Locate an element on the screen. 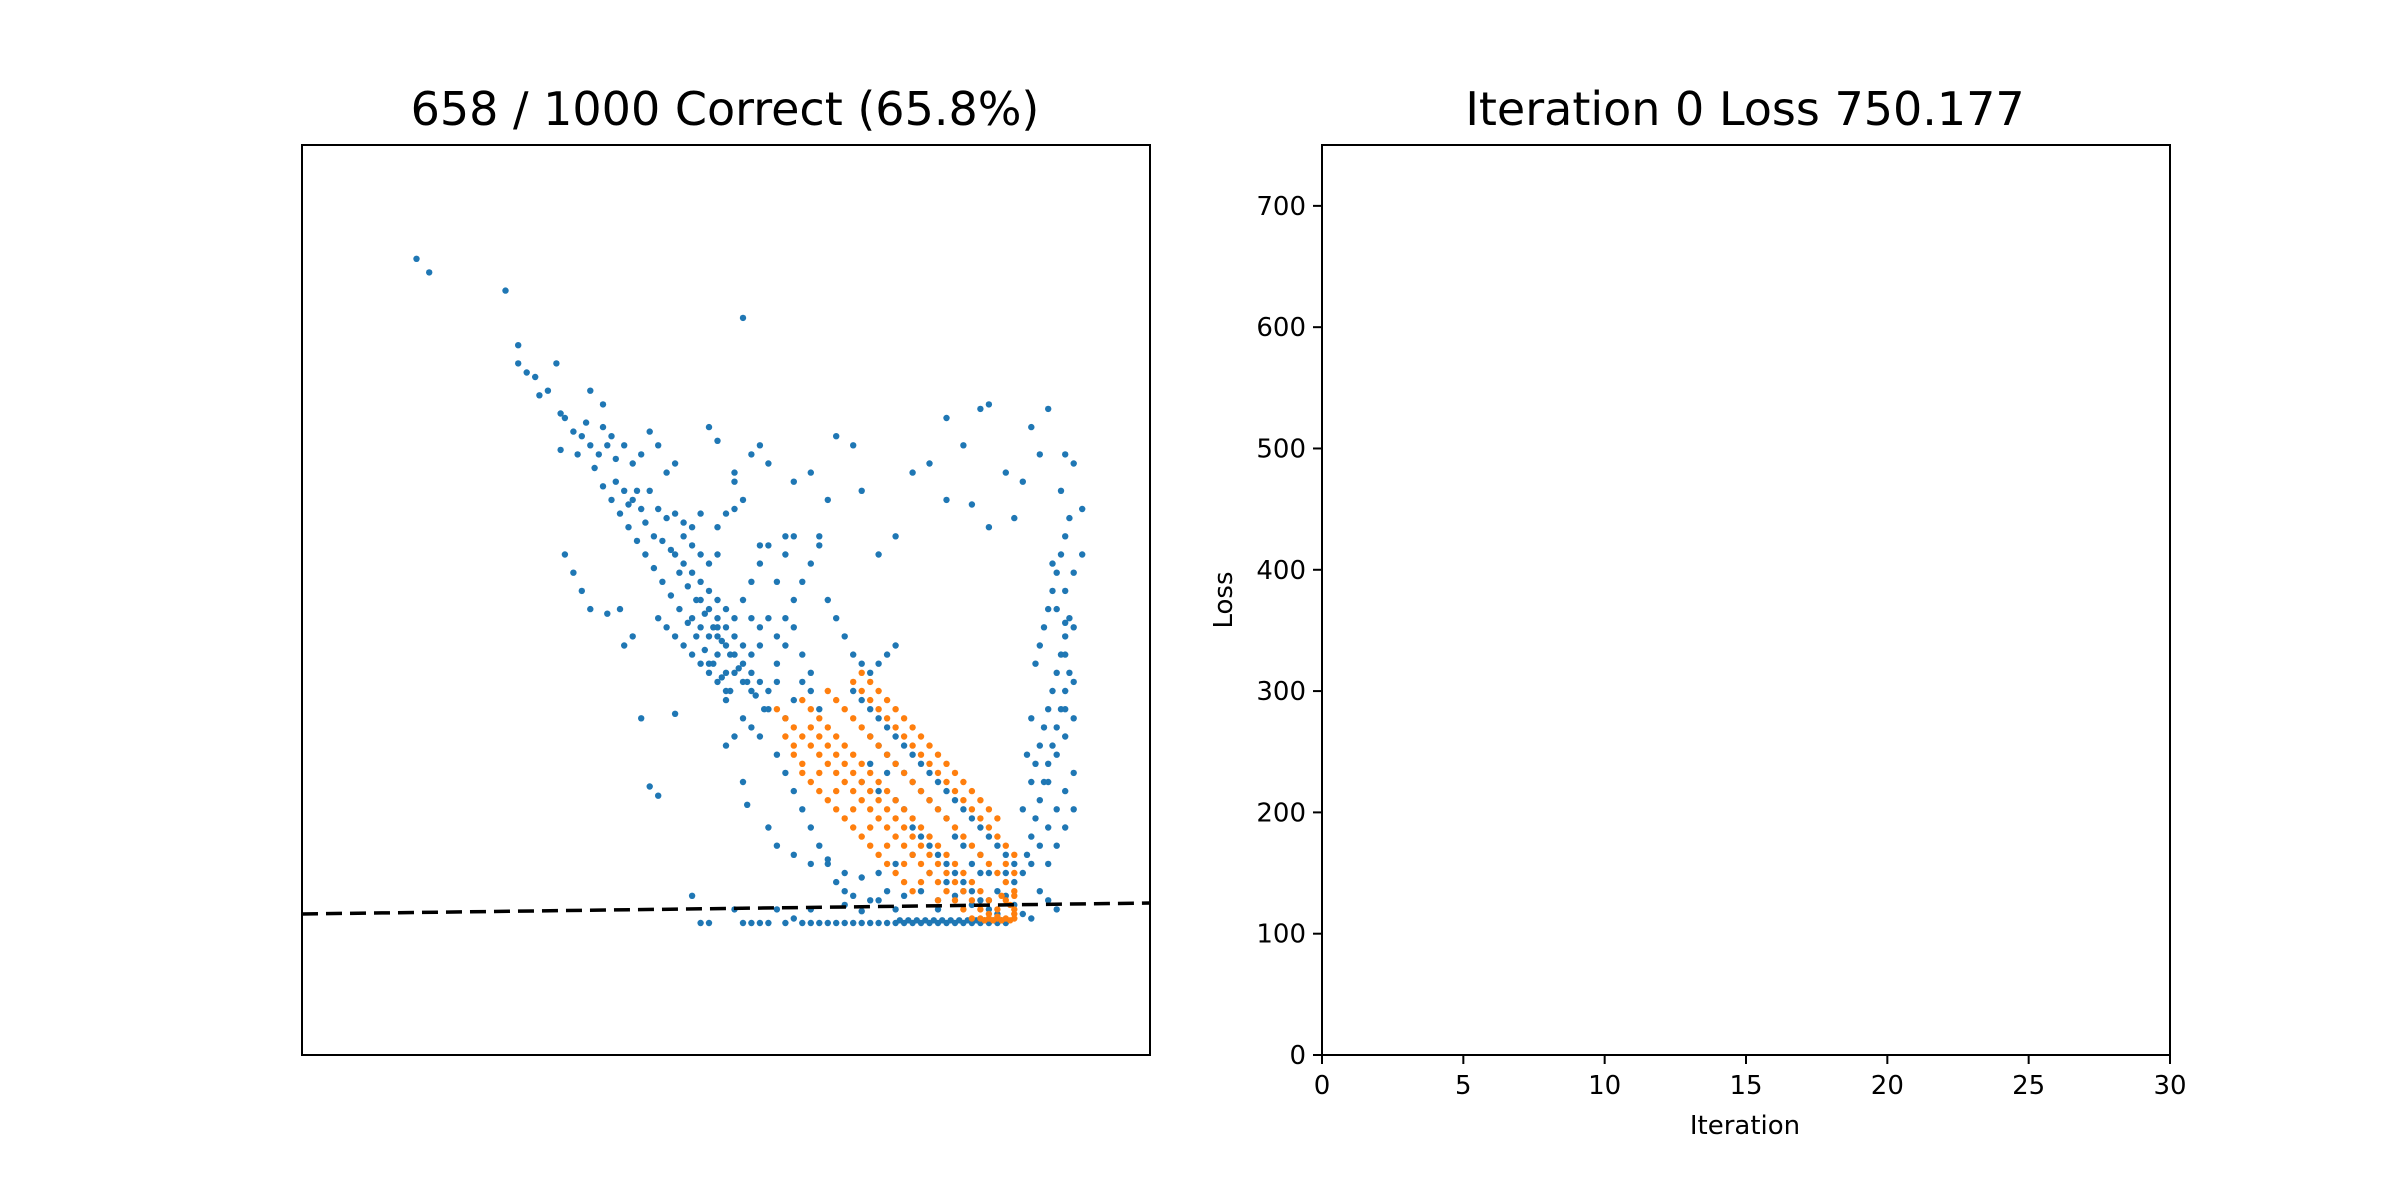  x-tick-label: 15 is located at coordinates (1745, 1086).